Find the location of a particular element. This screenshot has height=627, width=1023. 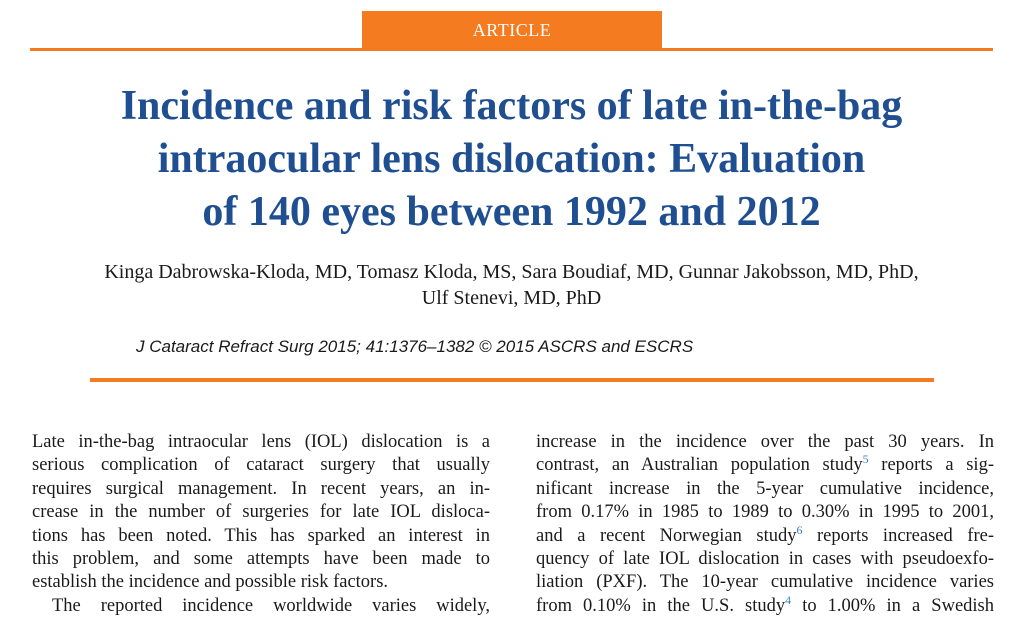

section-divider is located at coordinates (512, 380).